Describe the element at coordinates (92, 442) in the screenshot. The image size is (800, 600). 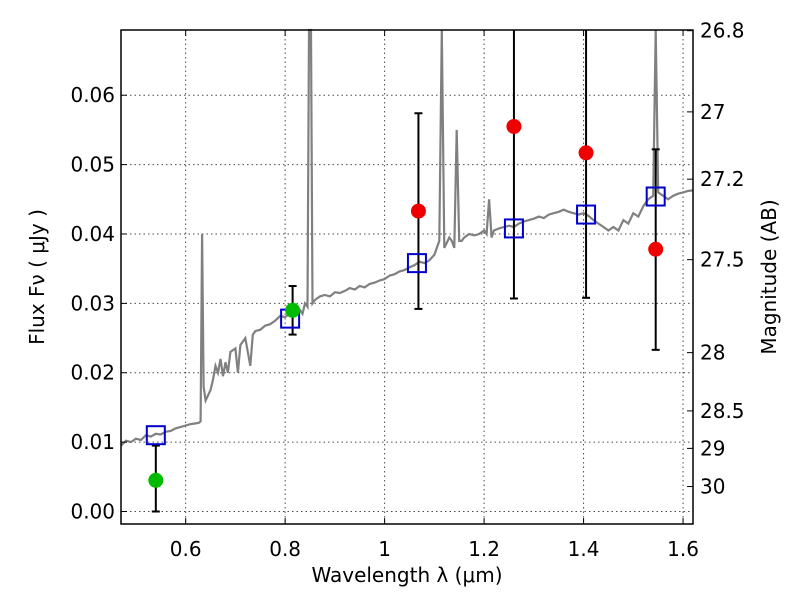
I see `y-tick-label: 0.01` at that location.